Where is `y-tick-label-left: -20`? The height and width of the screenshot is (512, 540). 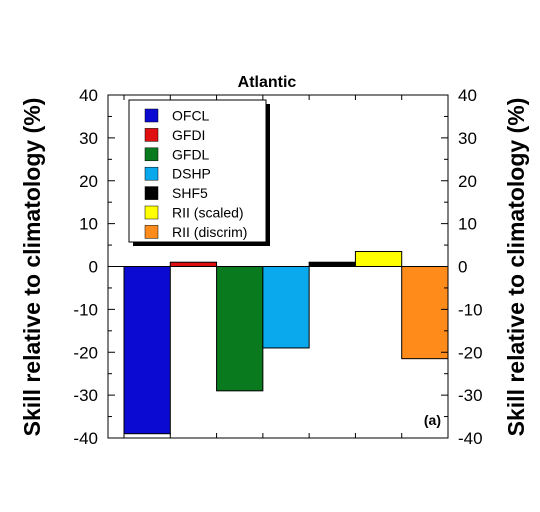 y-tick-label-left: -20 is located at coordinates (85, 352).